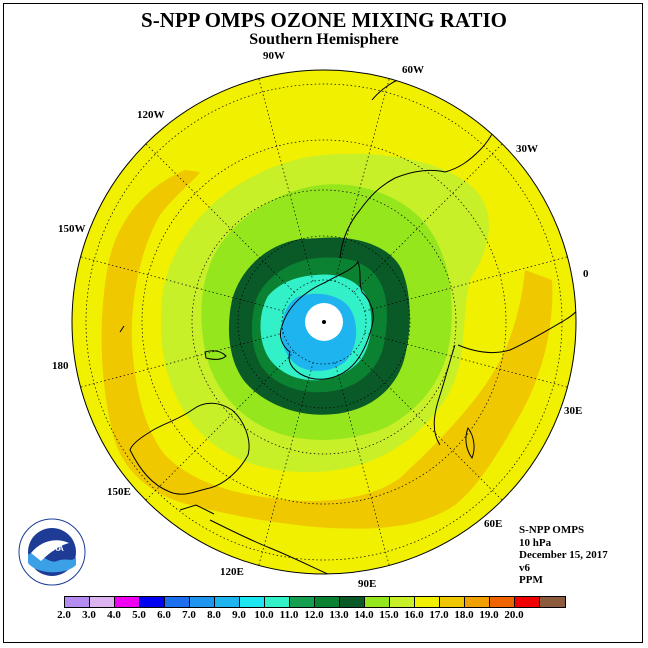 The height and width of the screenshot is (648, 648). I want to click on lon-label-150w: 150W, so click(72, 229).